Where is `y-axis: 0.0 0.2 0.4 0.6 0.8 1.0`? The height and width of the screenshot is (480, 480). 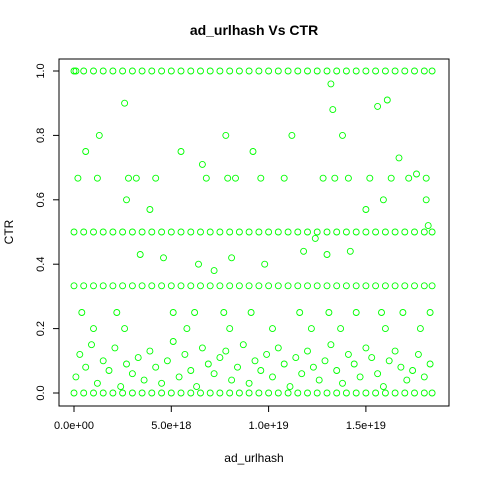
y-axis: 0.0 0.2 0.4 0.6 0.8 1.0 is located at coordinates (47, 232).